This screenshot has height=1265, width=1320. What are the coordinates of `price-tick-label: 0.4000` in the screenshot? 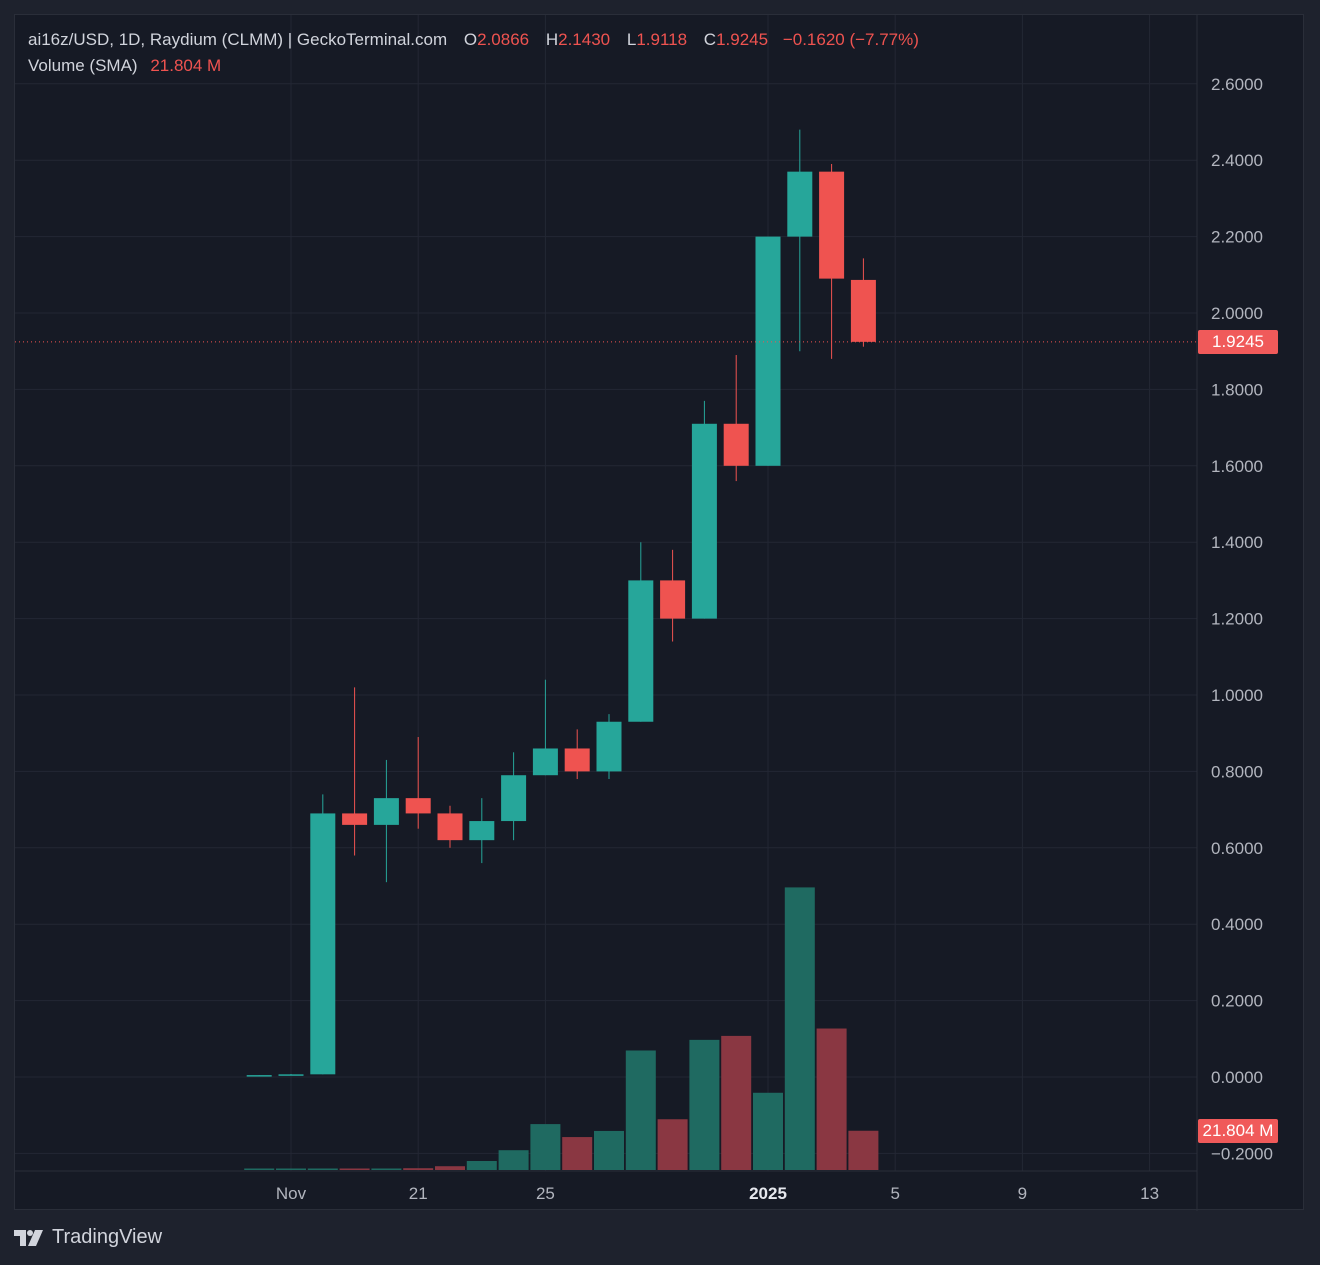 It's located at (1237, 924).